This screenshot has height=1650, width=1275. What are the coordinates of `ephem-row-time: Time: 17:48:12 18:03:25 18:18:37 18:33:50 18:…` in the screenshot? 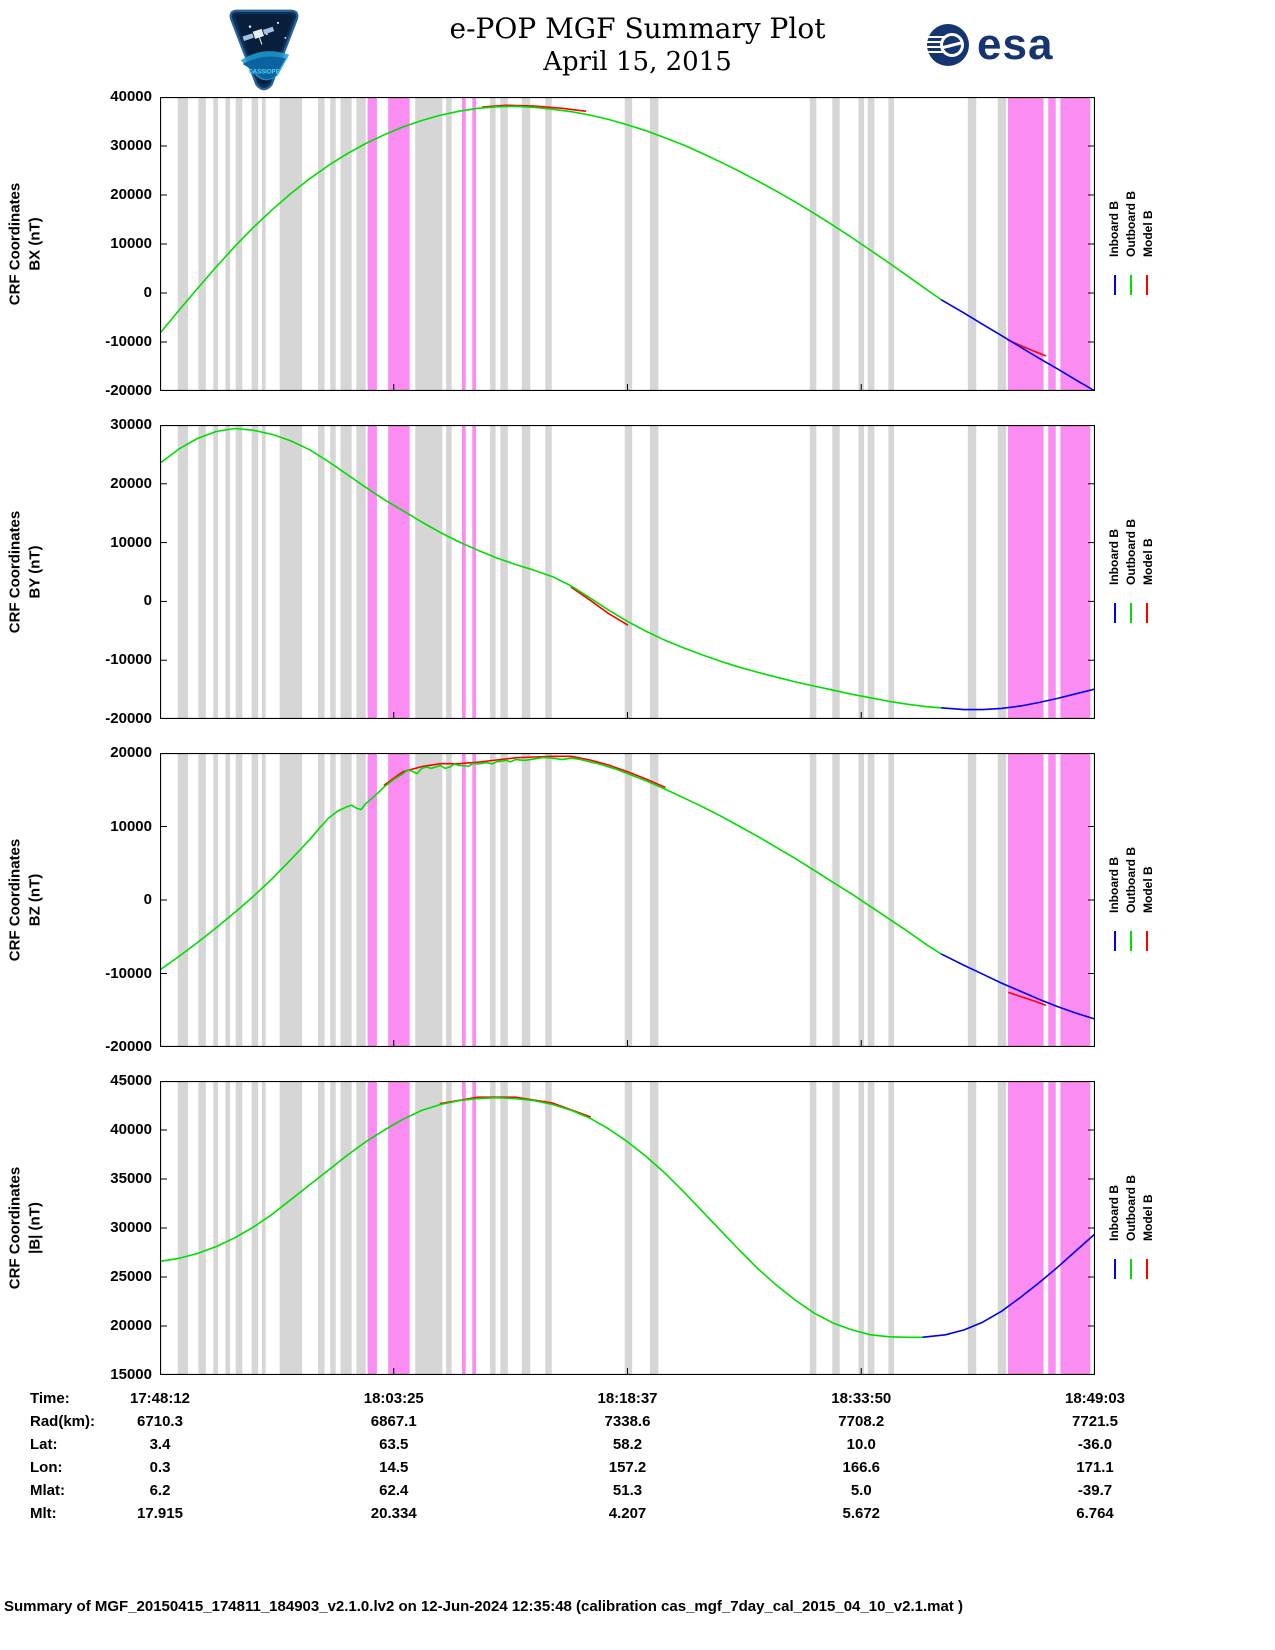 It's located at (637, 1399).